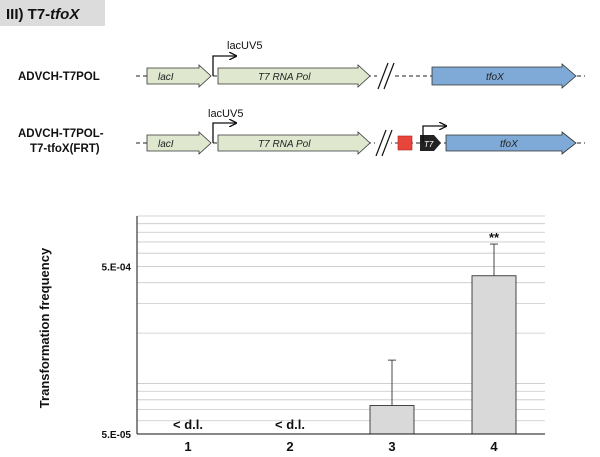 Image resolution: width=600 pixels, height=457 pixels. I want to click on panel-label: III) T7-tfoX, so click(43, 14).